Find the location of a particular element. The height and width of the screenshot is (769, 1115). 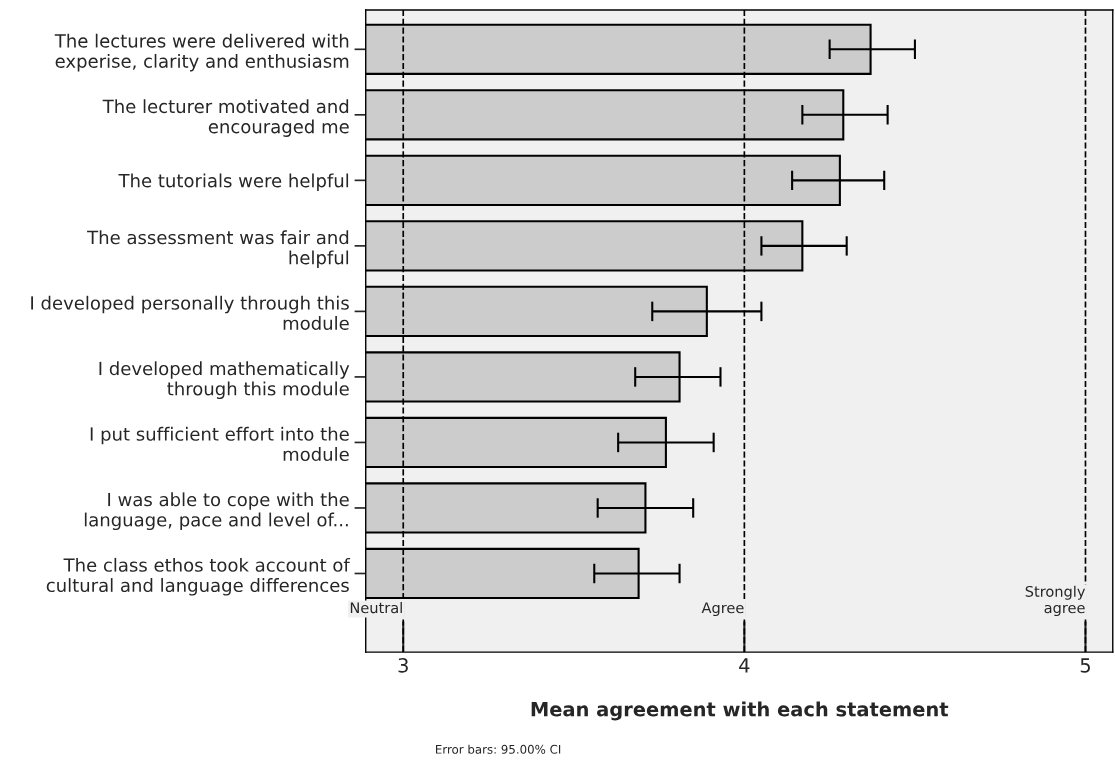

x-tick-label: 4 is located at coordinates (744, 665).